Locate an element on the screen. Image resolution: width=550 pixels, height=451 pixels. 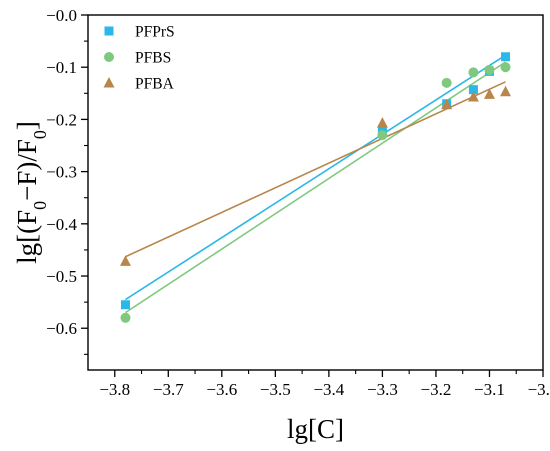
legend: PFPrS PFBS PFBA is located at coordinates (139, 58).